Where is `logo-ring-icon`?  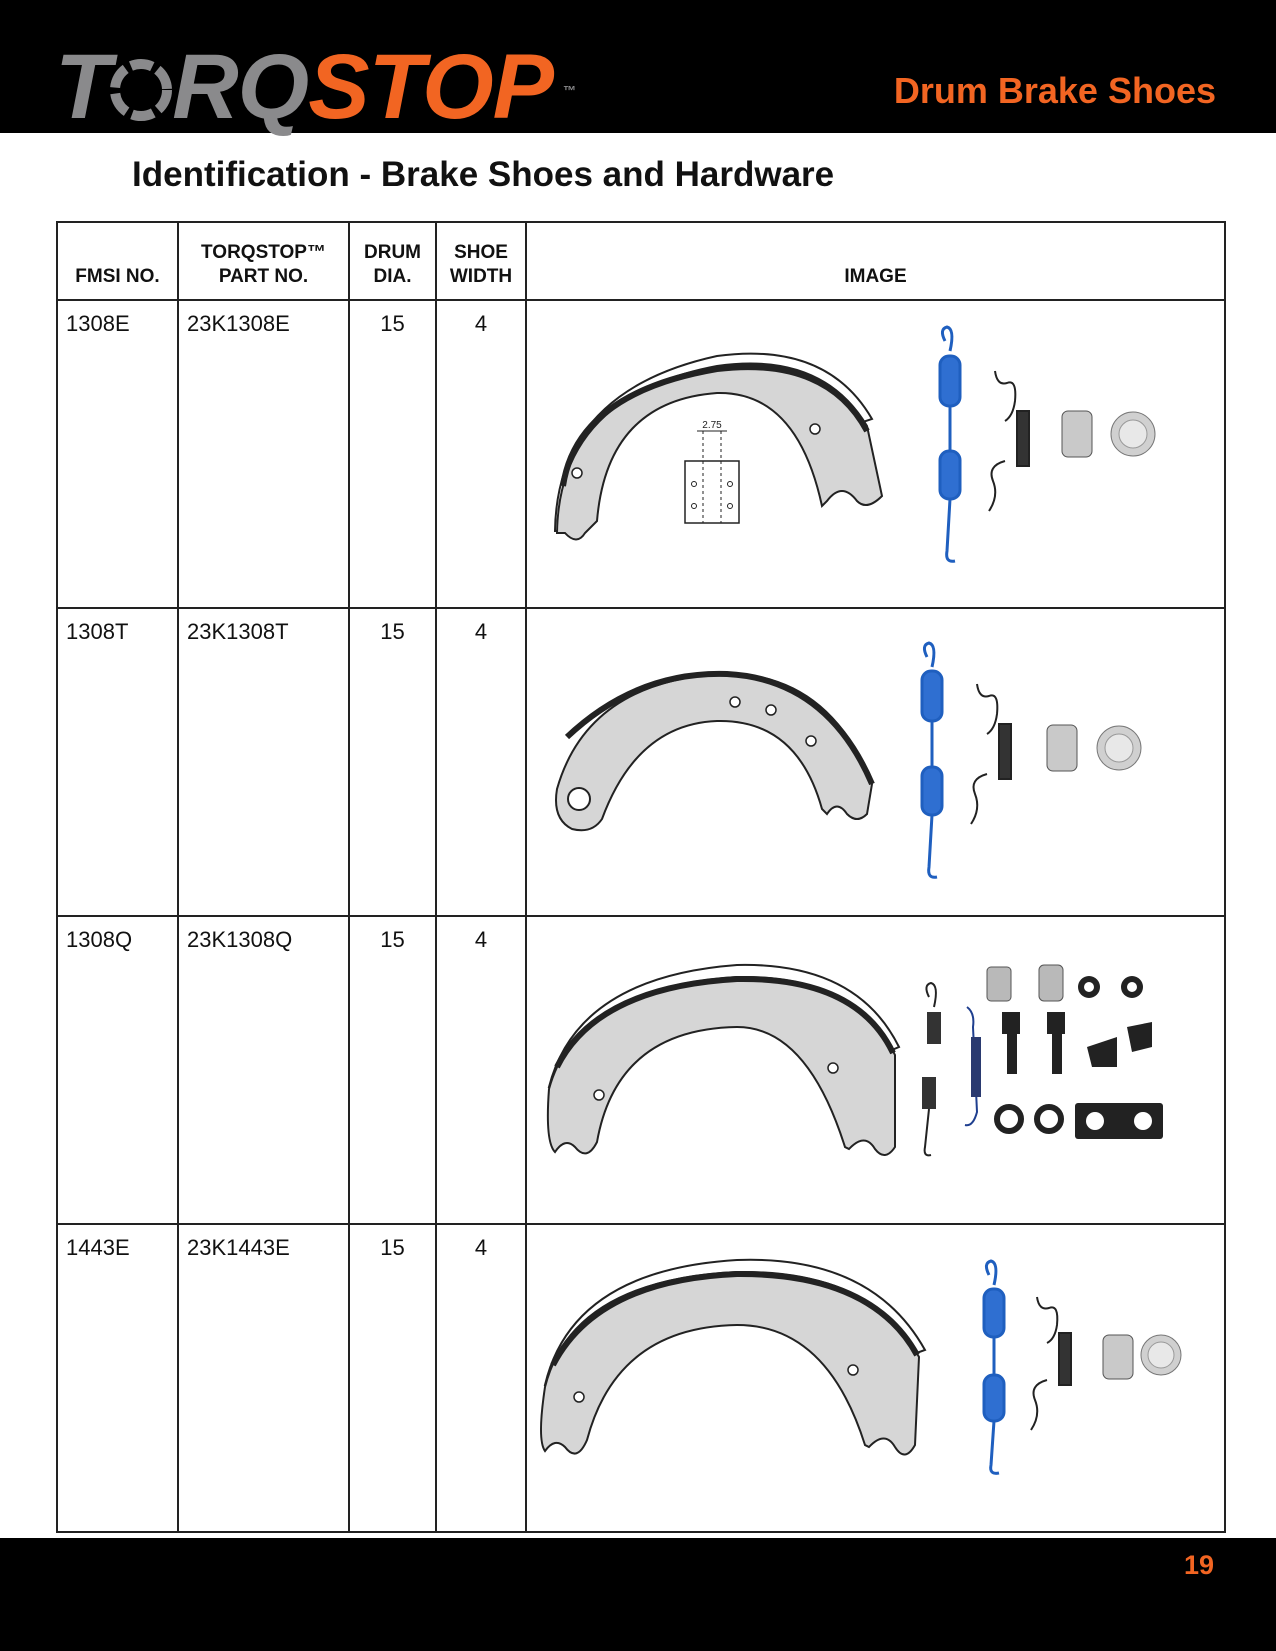 logo-ring-icon is located at coordinates (141, 90).